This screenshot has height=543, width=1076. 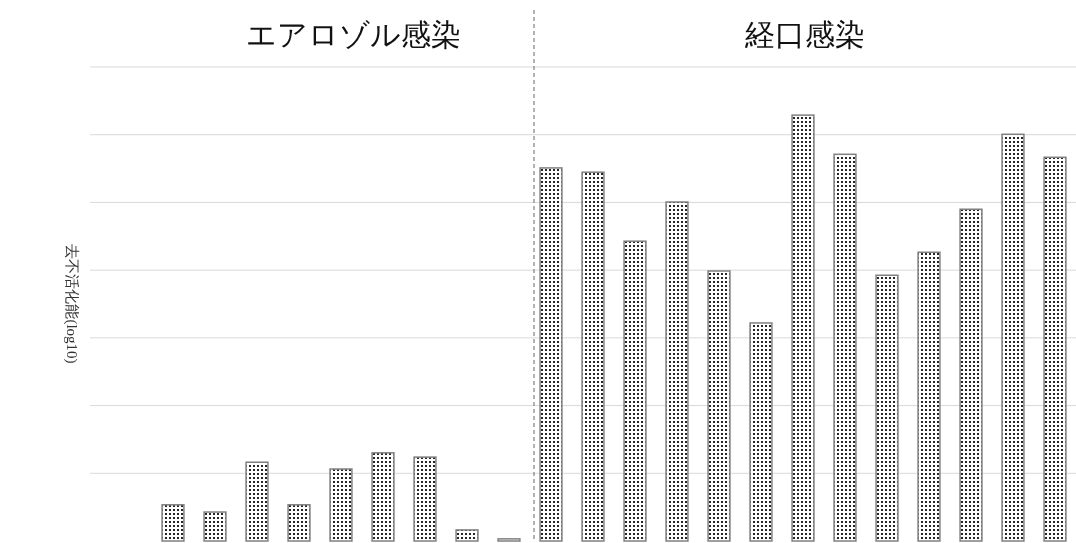 I want to click on text: 経口感染, so click(x=804, y=34).